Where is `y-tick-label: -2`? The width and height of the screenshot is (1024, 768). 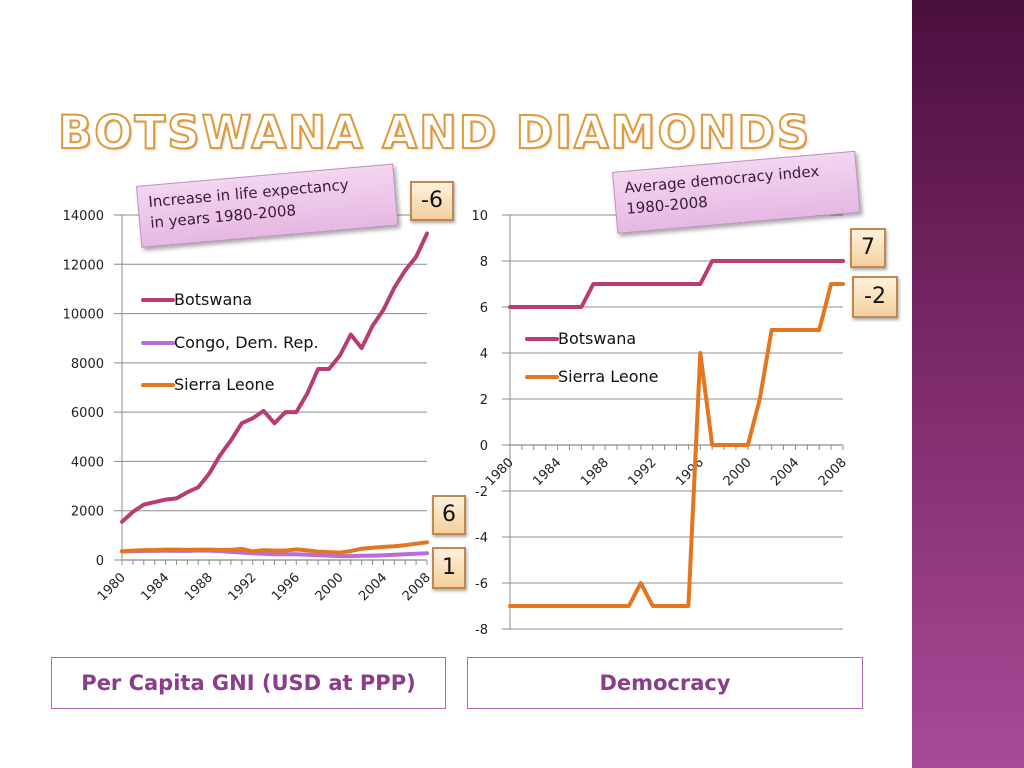
y-tick-label: -2 is located at coordinates (481, 492).